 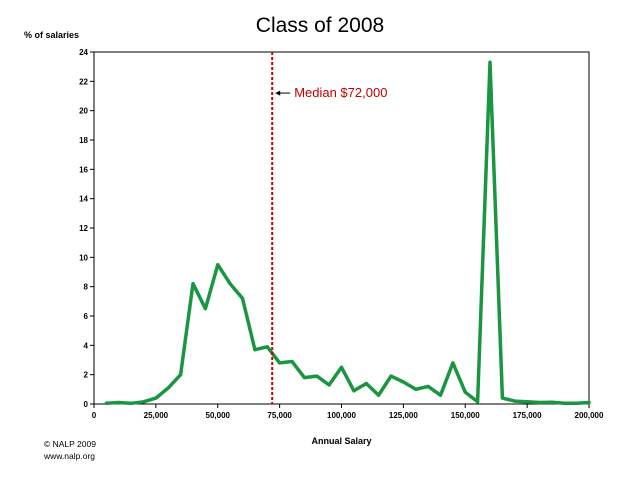 I want to click on y-tick-label: 10, so click(x=83, y=257).